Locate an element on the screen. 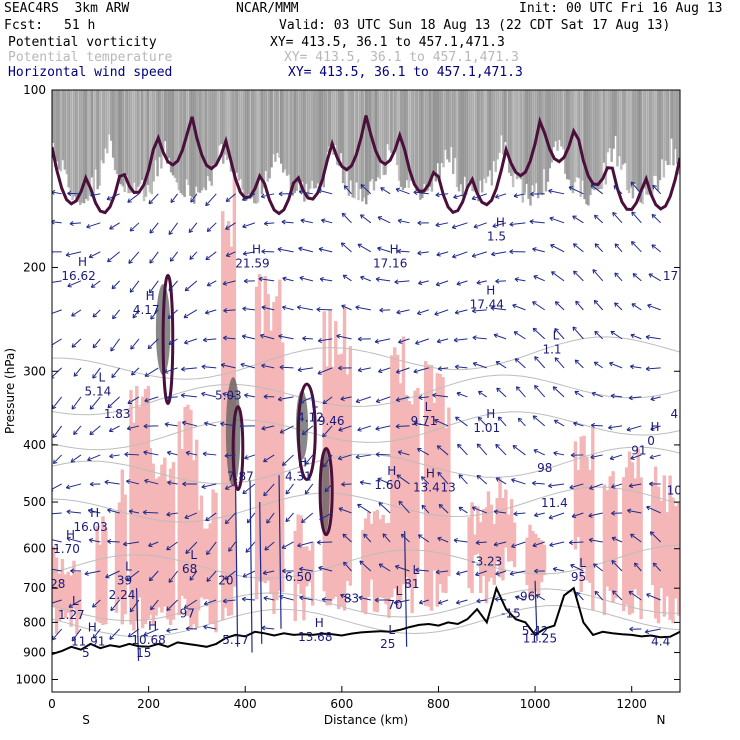 This screenshot has width=740, height=740. field-name-pv: Potential vorticity is located at coordinates (82, 42).